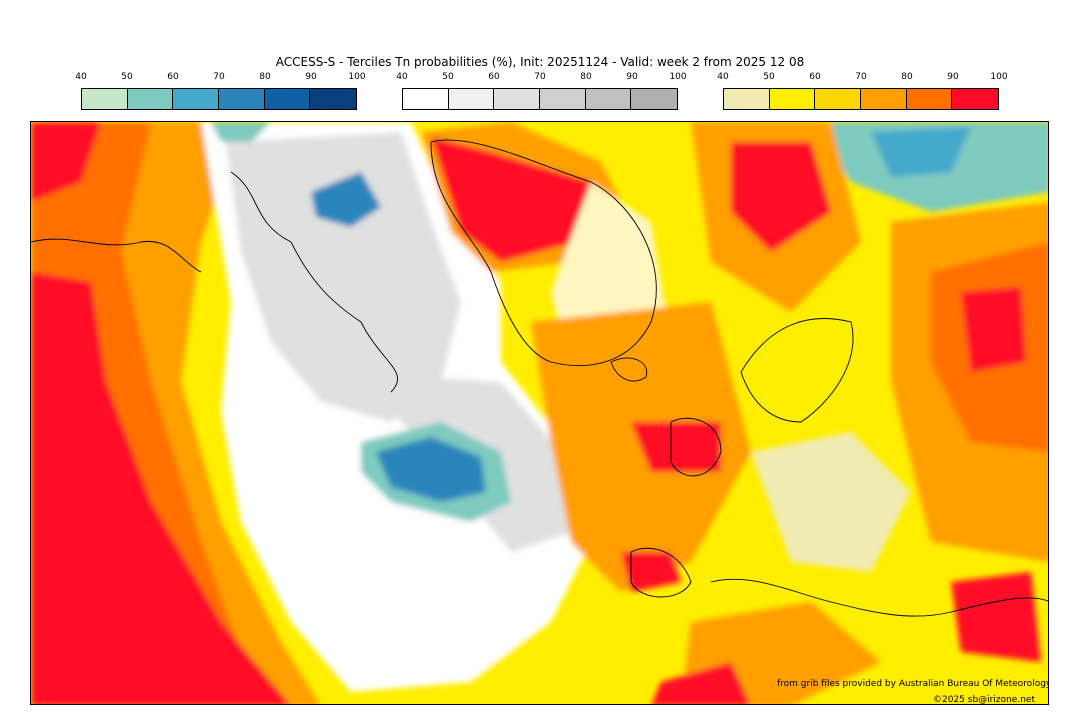 The width and height of the screenshot is (1080, 718). I want to click on coastline-iberia, so click(661, 572).